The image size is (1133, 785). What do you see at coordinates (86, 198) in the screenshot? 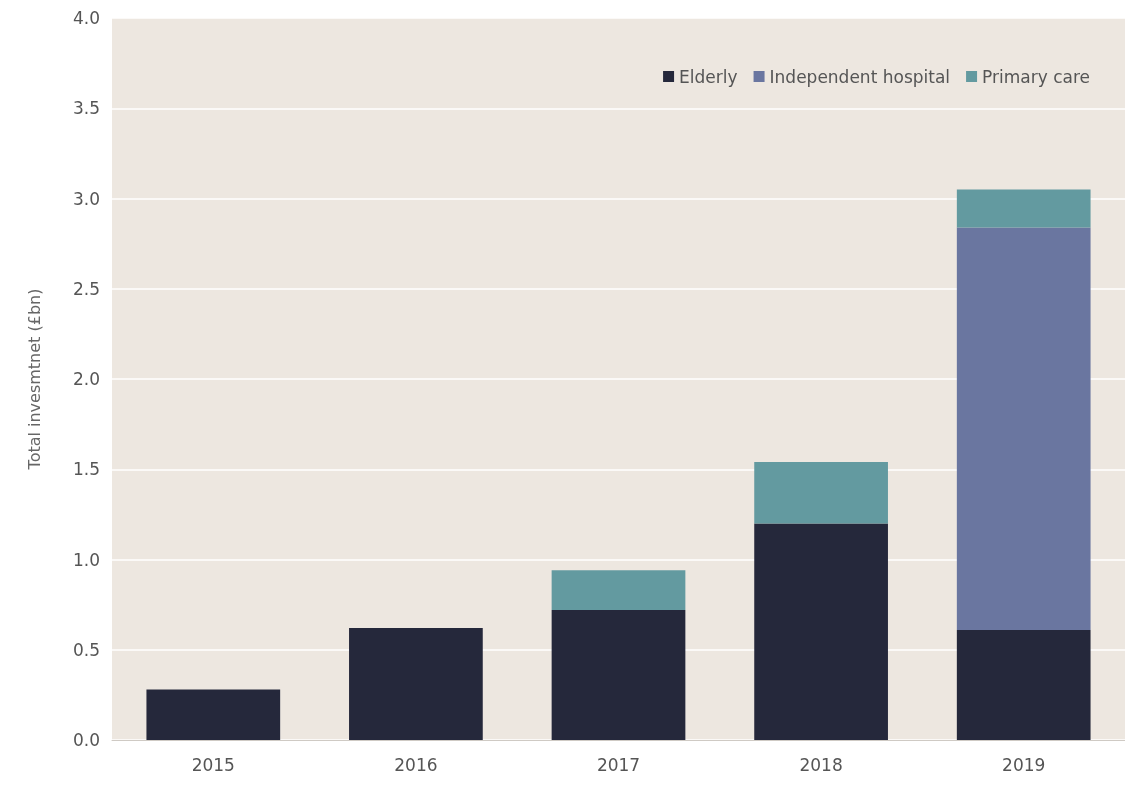
I see `y-tick-label: 3.0` at bounding box center [86, 198].